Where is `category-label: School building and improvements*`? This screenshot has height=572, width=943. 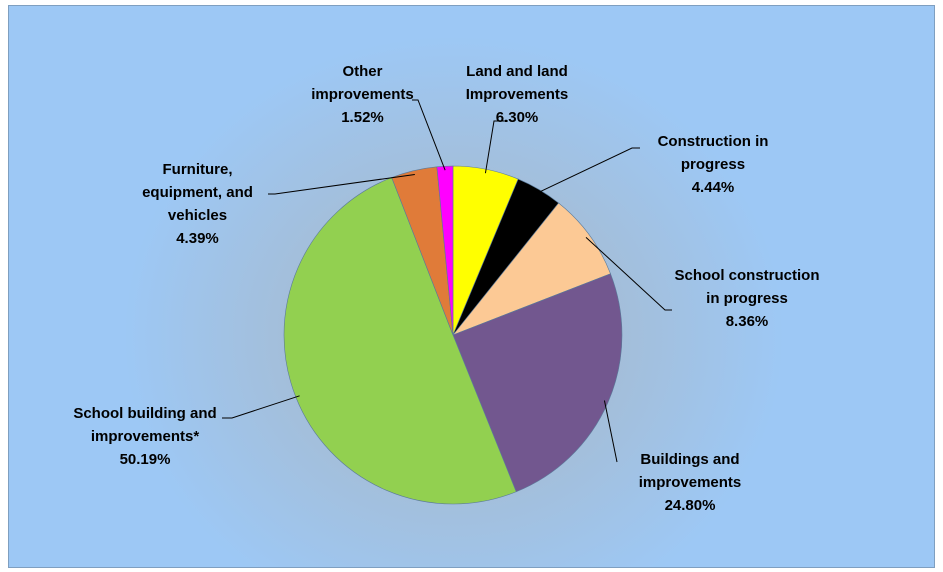
category-label: School building and improvements* is located at coordinates (145, 425).